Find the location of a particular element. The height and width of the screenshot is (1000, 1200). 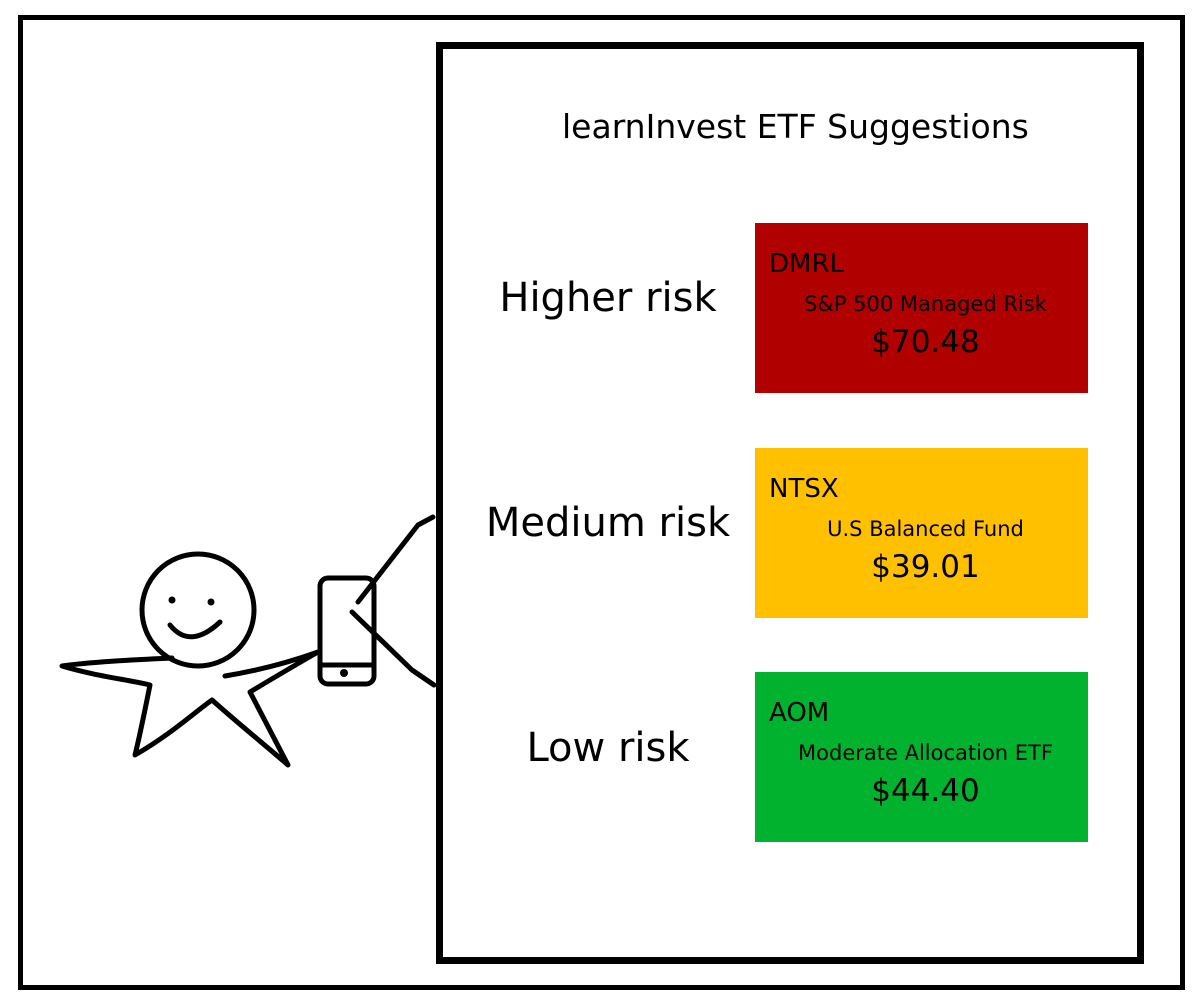

etf-card-dmrl: DMRL S&P 500 Managed Risk $70.48 is located at coordinates (921, 308).